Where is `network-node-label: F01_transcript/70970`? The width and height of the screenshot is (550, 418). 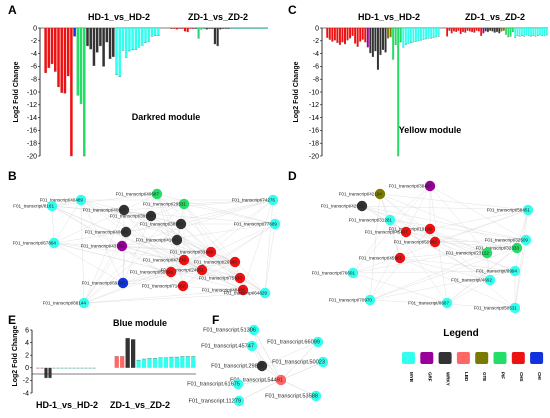 network-node-label: F01_transcript/70970 is located at coordinates (351, 300).